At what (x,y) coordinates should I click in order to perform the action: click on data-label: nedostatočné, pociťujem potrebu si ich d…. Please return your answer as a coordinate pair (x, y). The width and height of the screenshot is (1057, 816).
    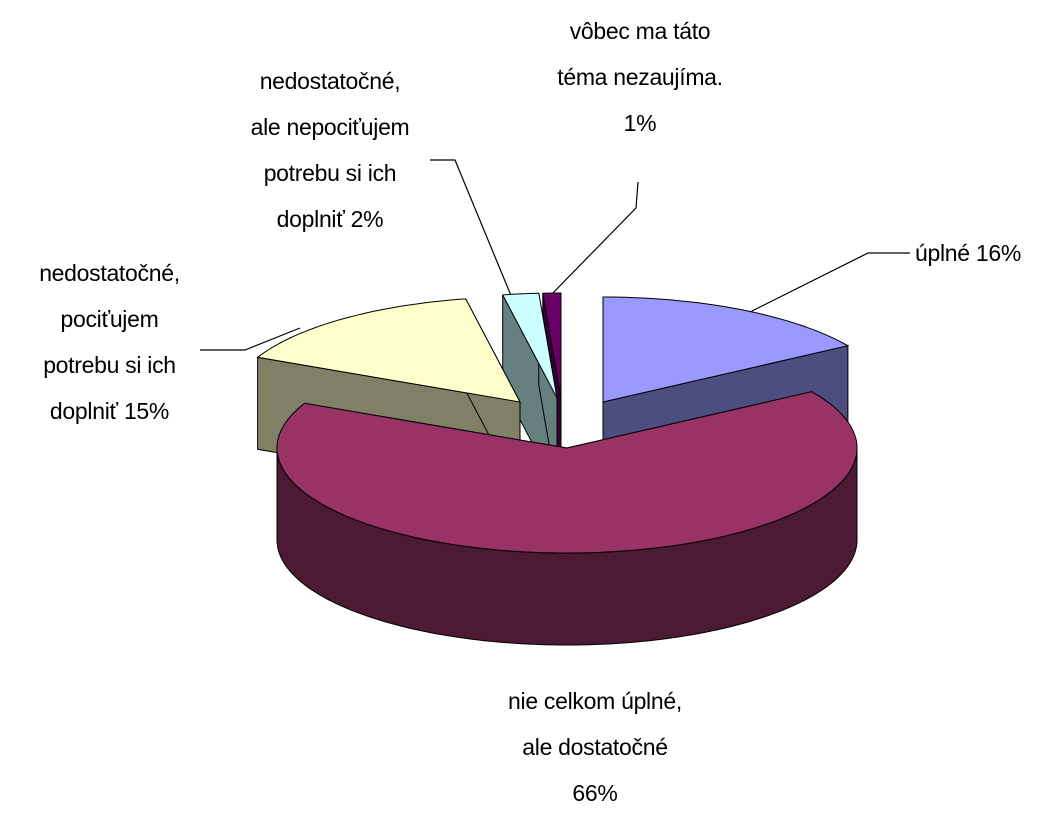
    Looking at the image, I should click on (109, 342).